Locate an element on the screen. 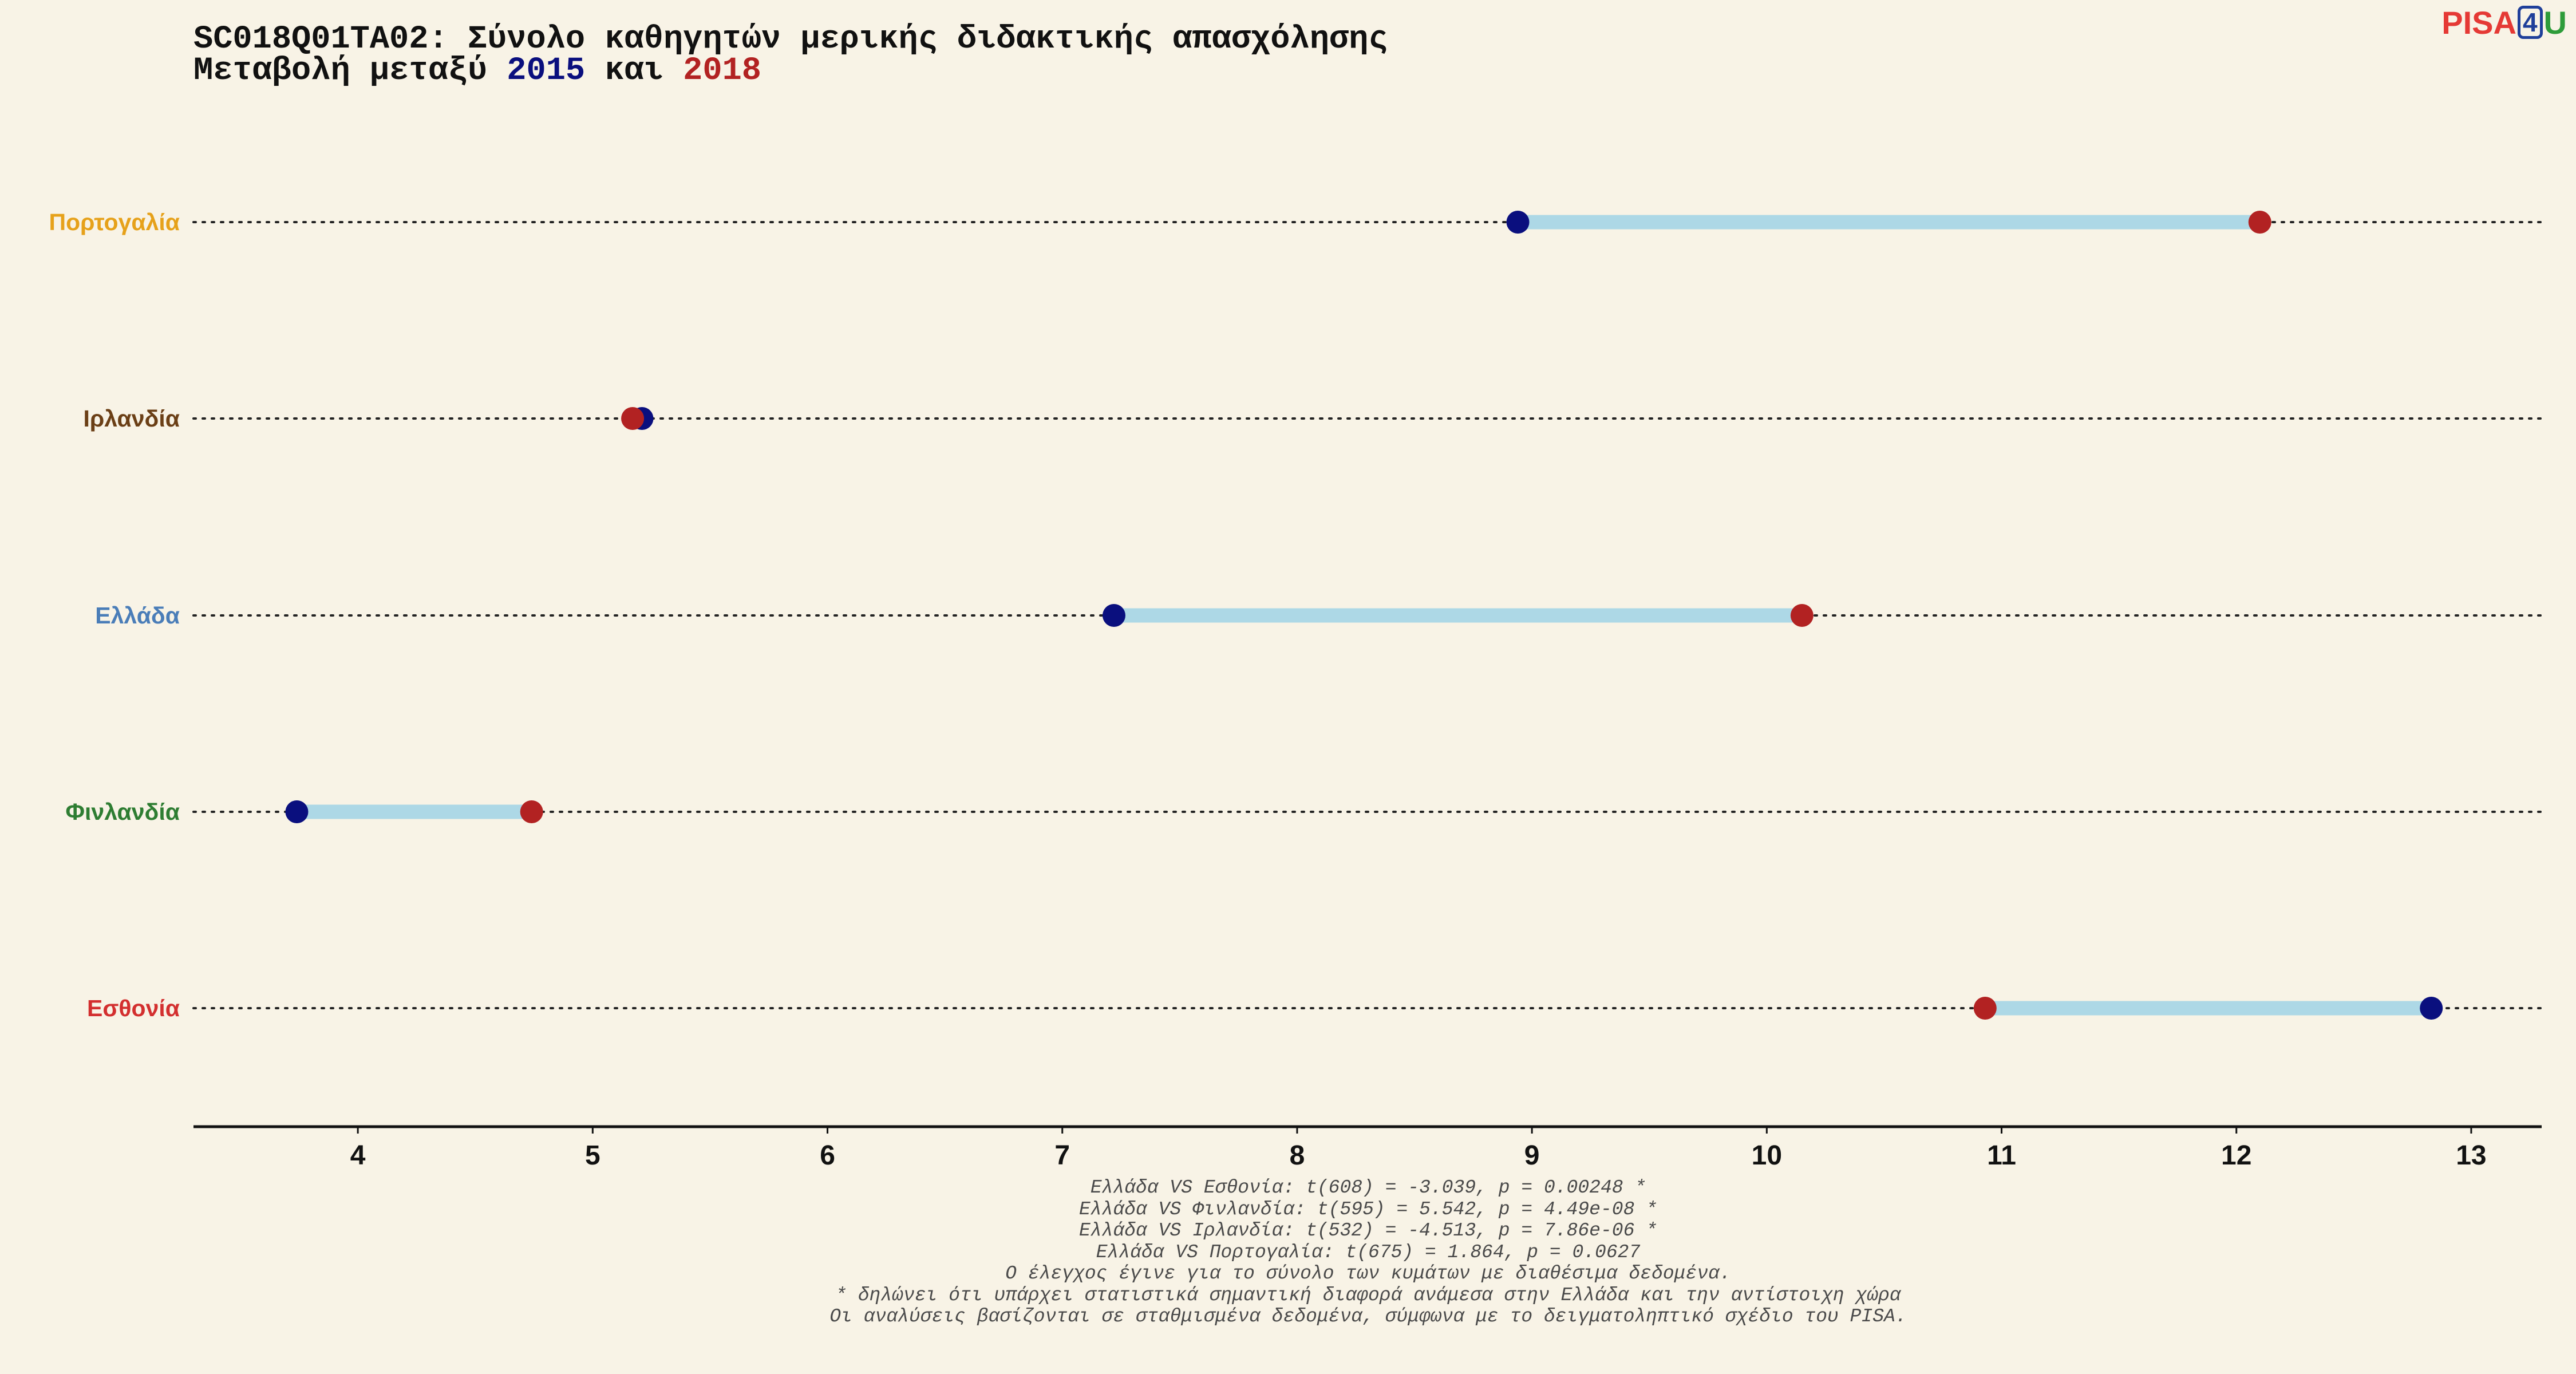  x-tick-label: 10 is located at coordinates (1767, 1155).